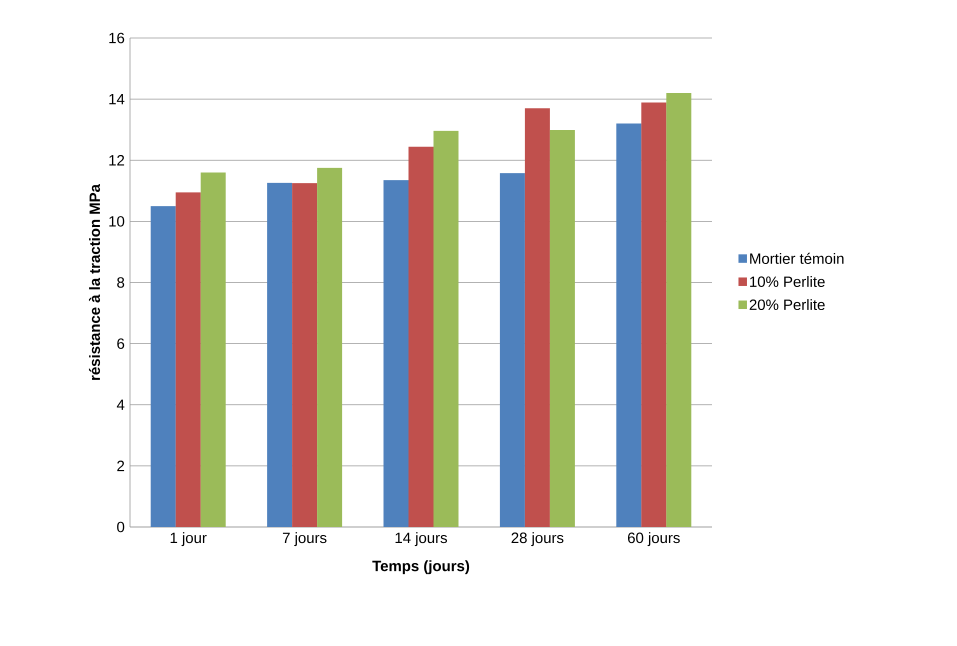 The height and width of the screenshot is (646, 957). What do you see at coordinates (787, 282) in the screenshot?
I see `legend-label: 10% Perlite` at bounding box center [787, 282].